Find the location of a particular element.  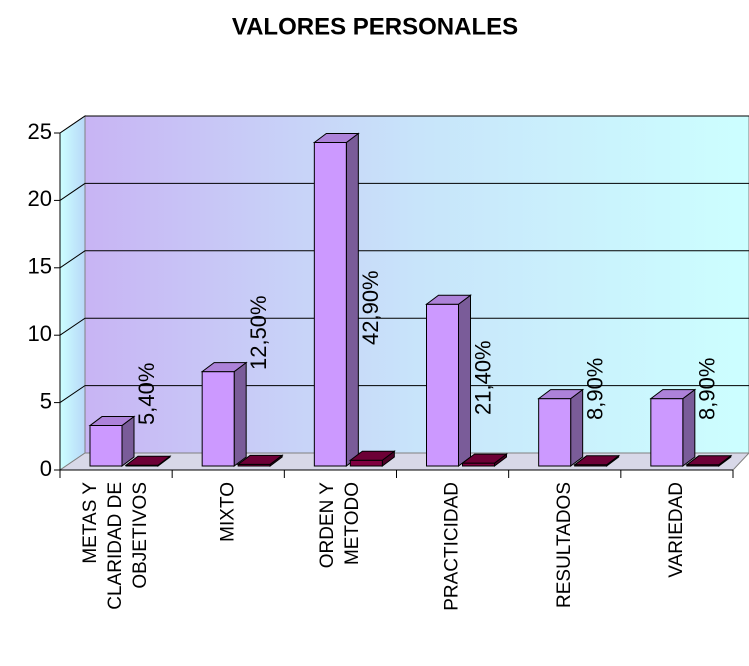

y-tick-label: 0 is located at coordinates (46, 468).